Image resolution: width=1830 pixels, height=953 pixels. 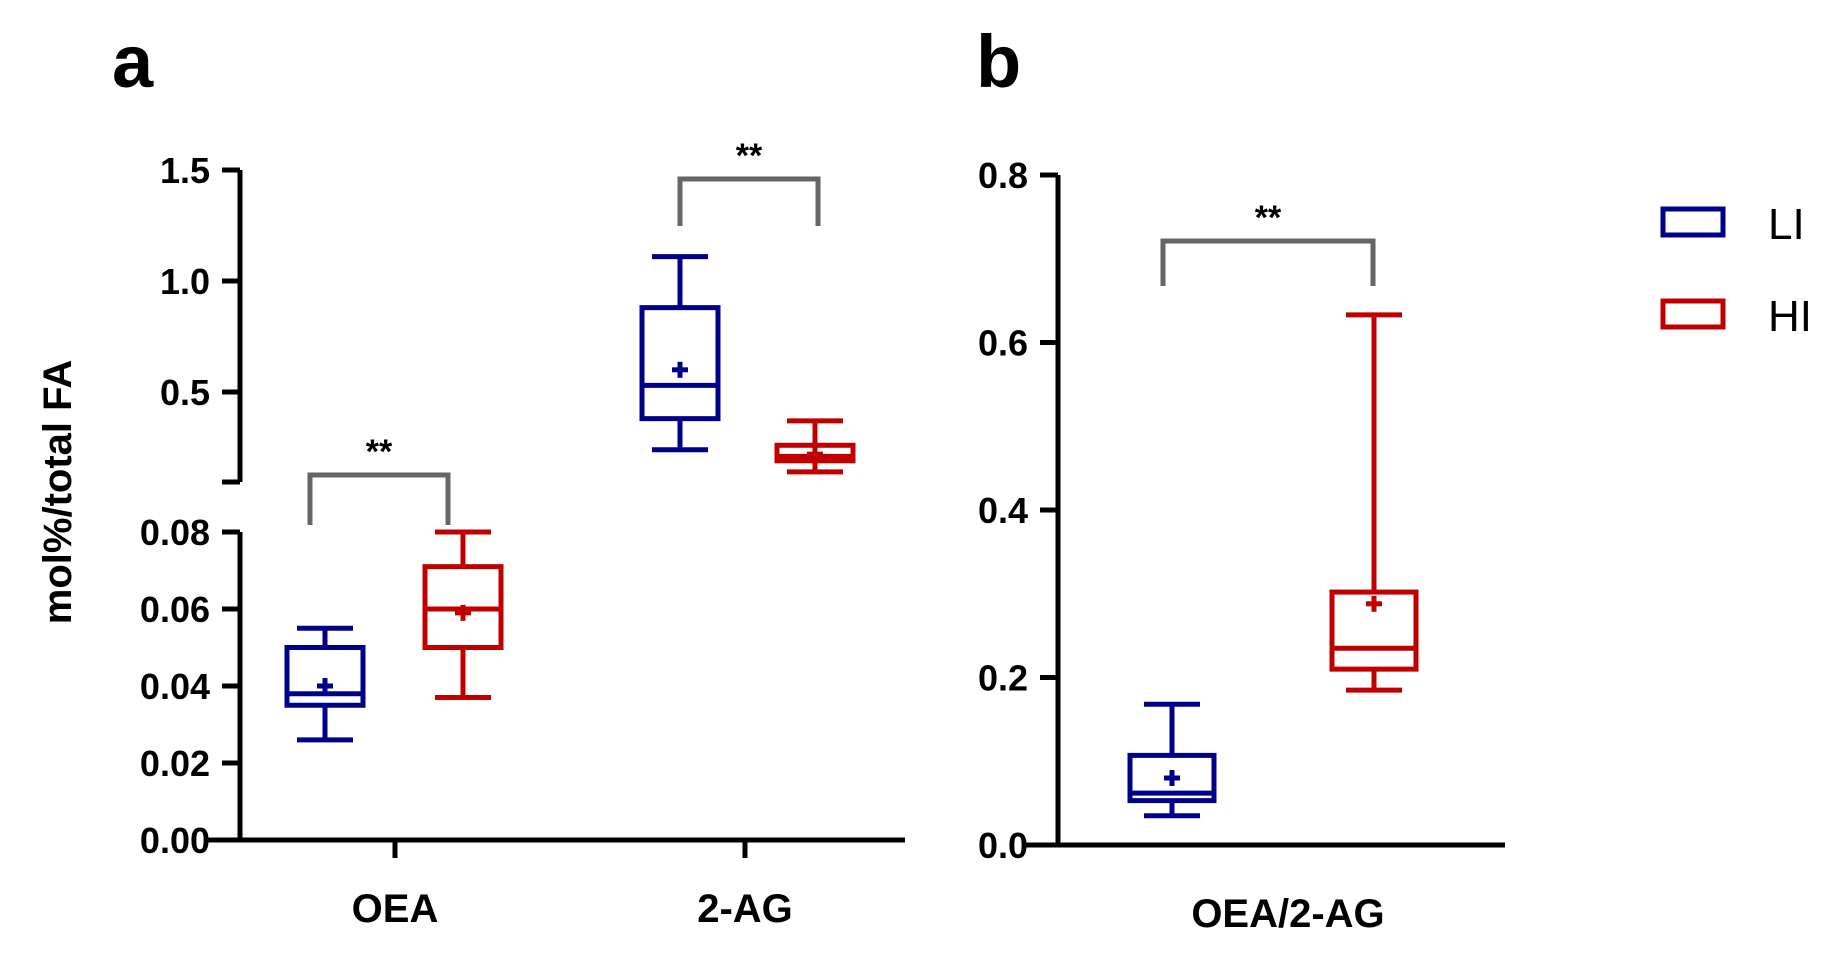 What do you see at coordinates (1003, 175) in the screenshot?
I see `panel-b-y-tick-label: 0.8` at bounding box center [1003, 175].